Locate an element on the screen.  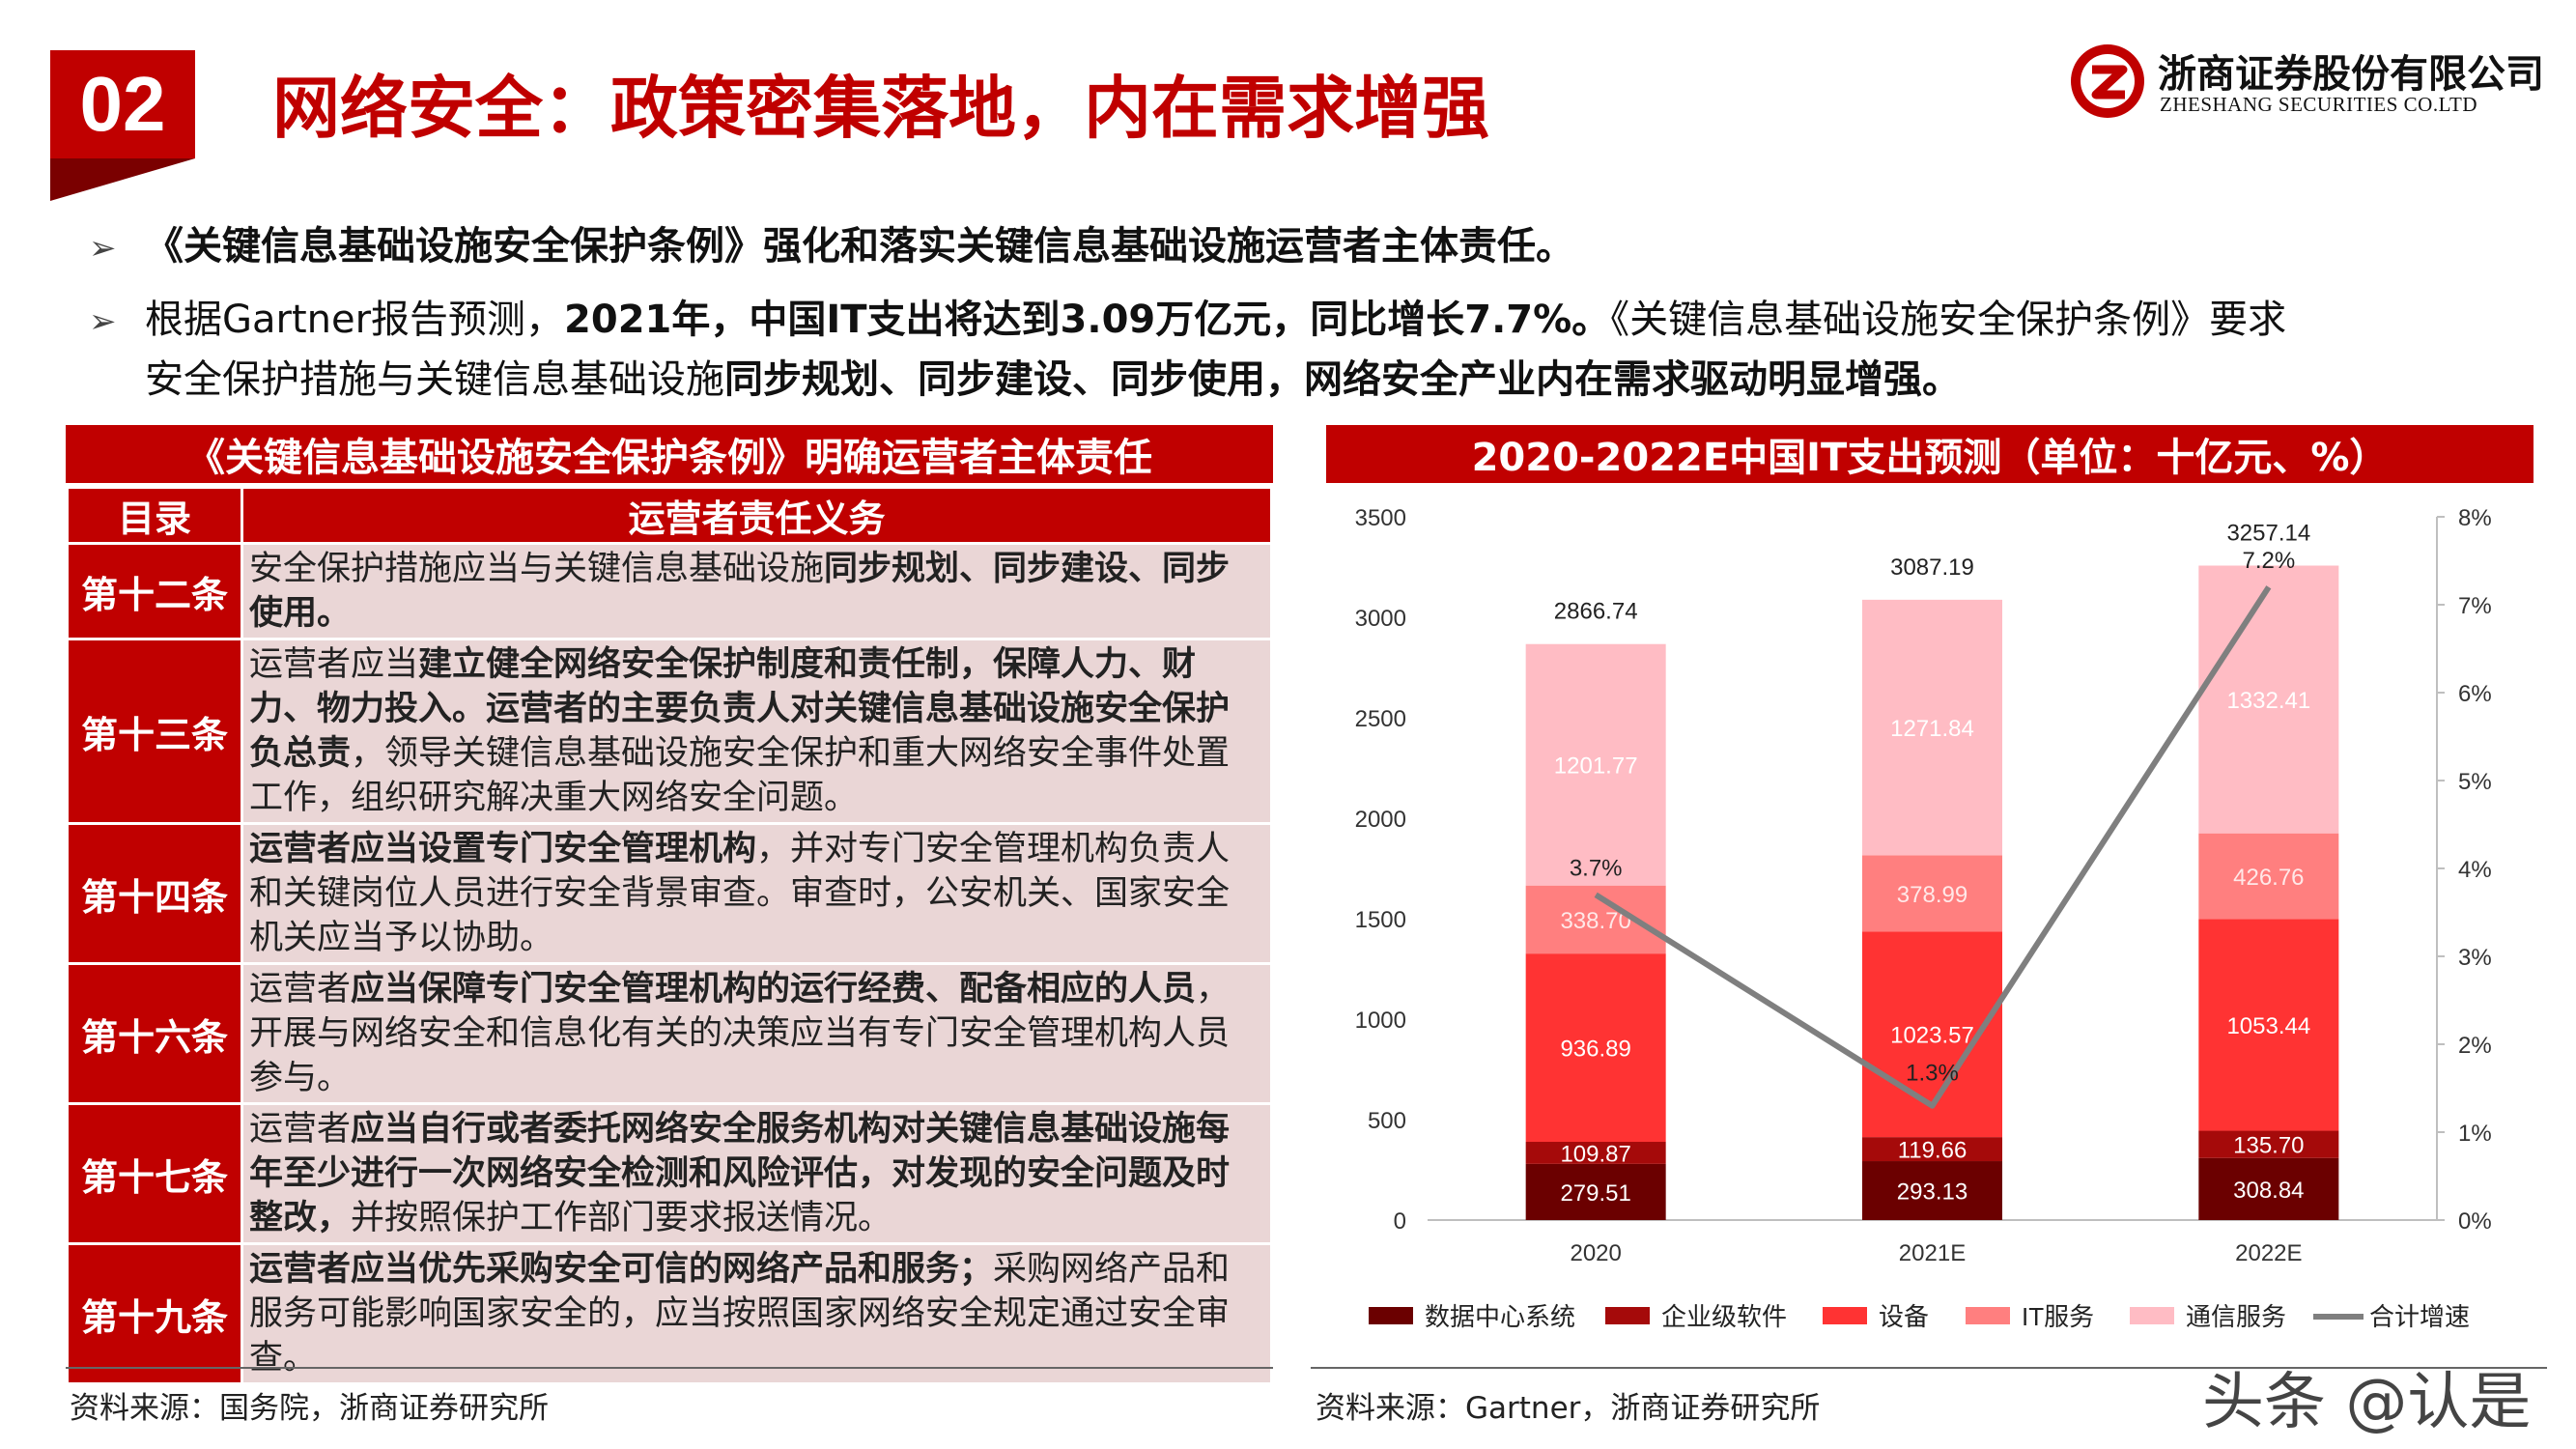
table-row: 第十二条 安全保护措施应当与关键信息基础设施同步规划、同步建设、同步使用。 is located at coordinates (669, 591).